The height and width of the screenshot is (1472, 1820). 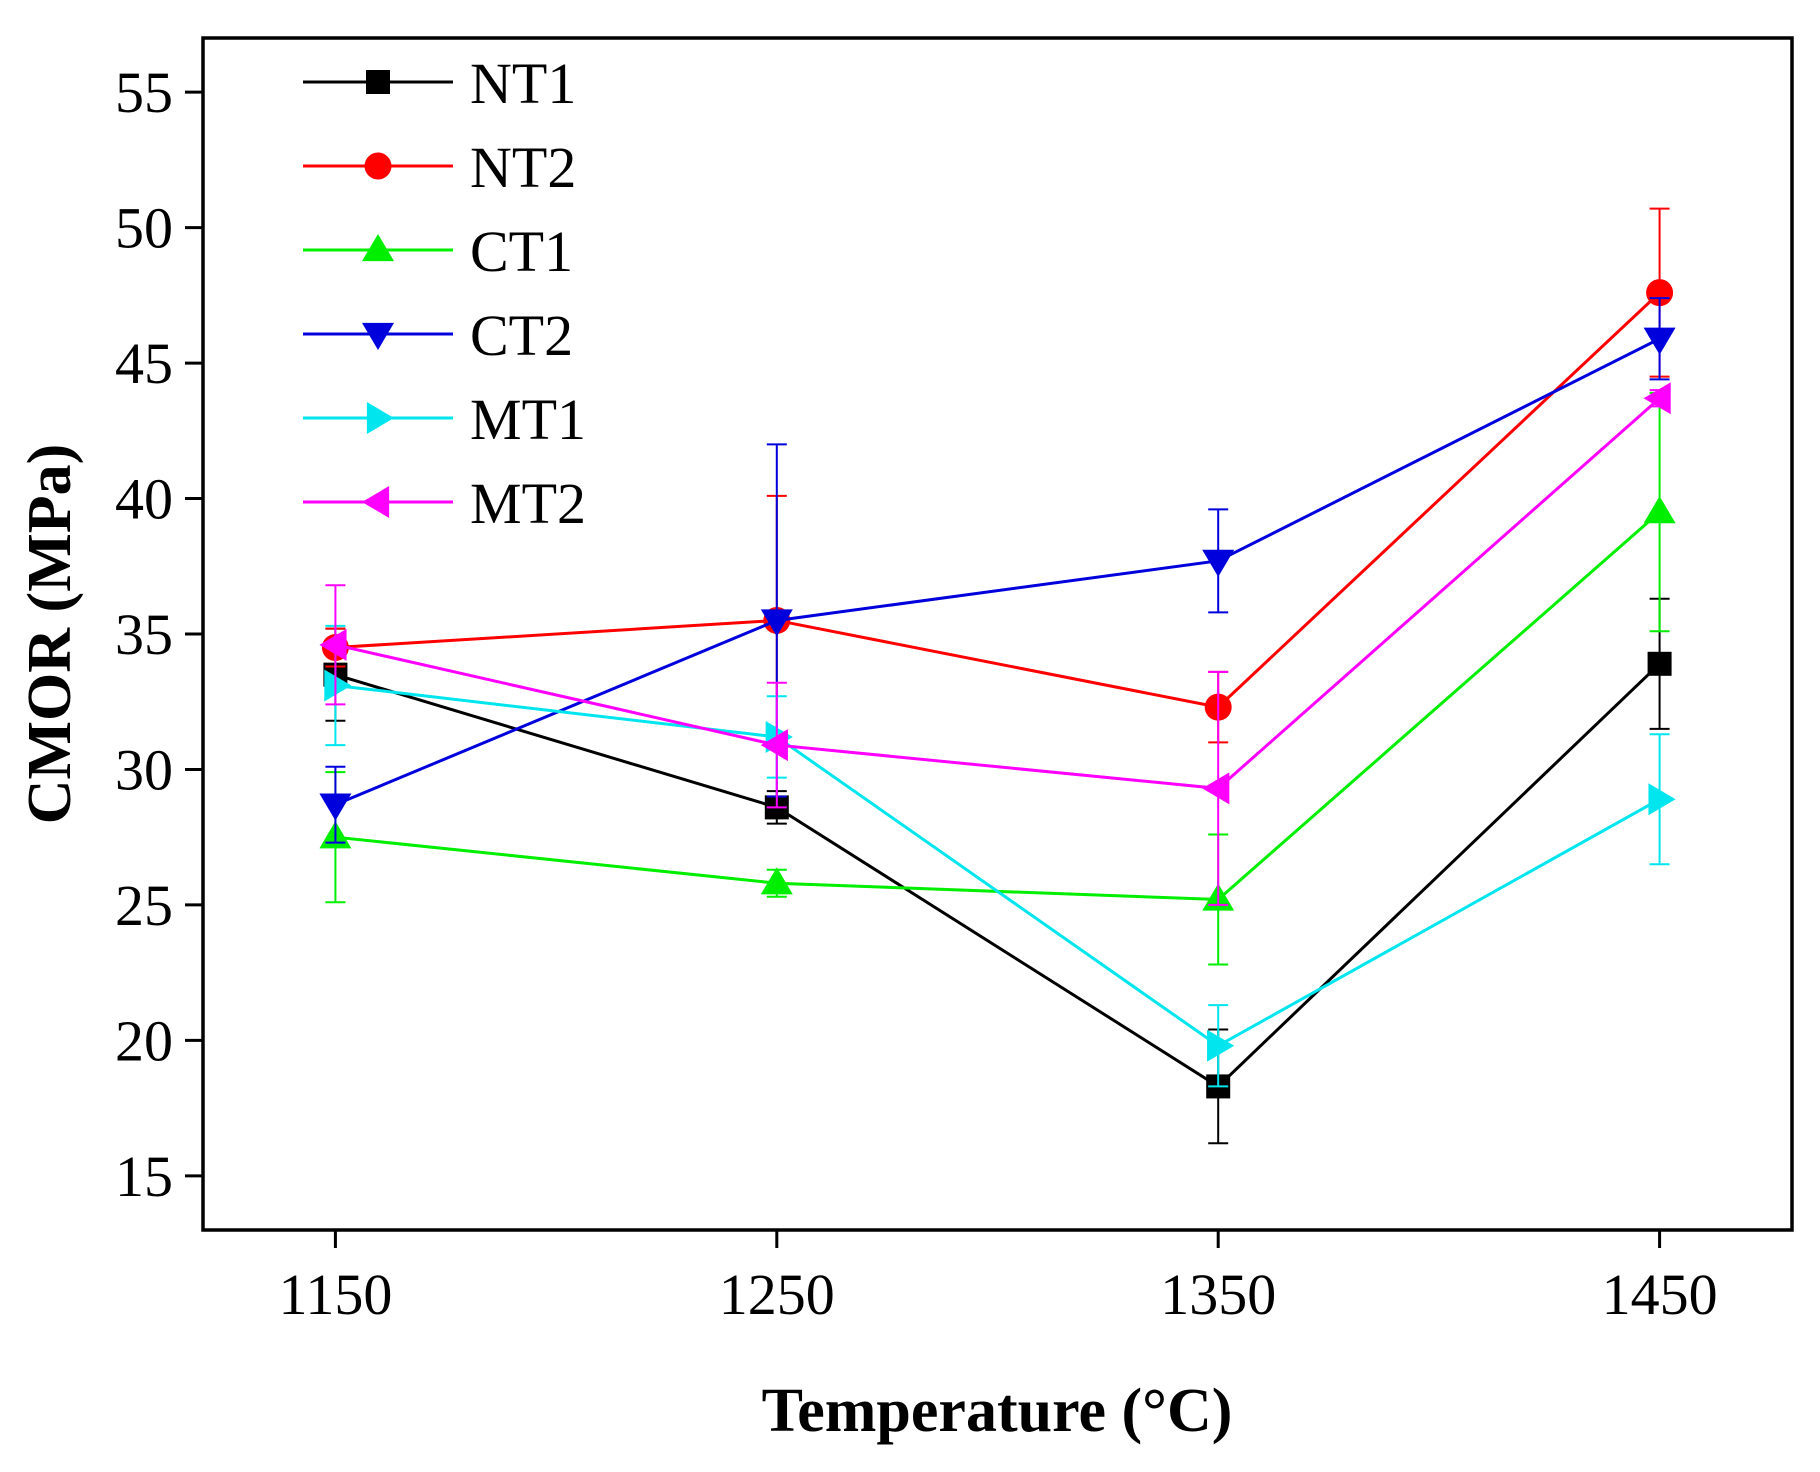 What do you see at coordinates (144, 1176) in the screenshot?
I see `y-tick-label: 15` at bounding box center [144, 1176].